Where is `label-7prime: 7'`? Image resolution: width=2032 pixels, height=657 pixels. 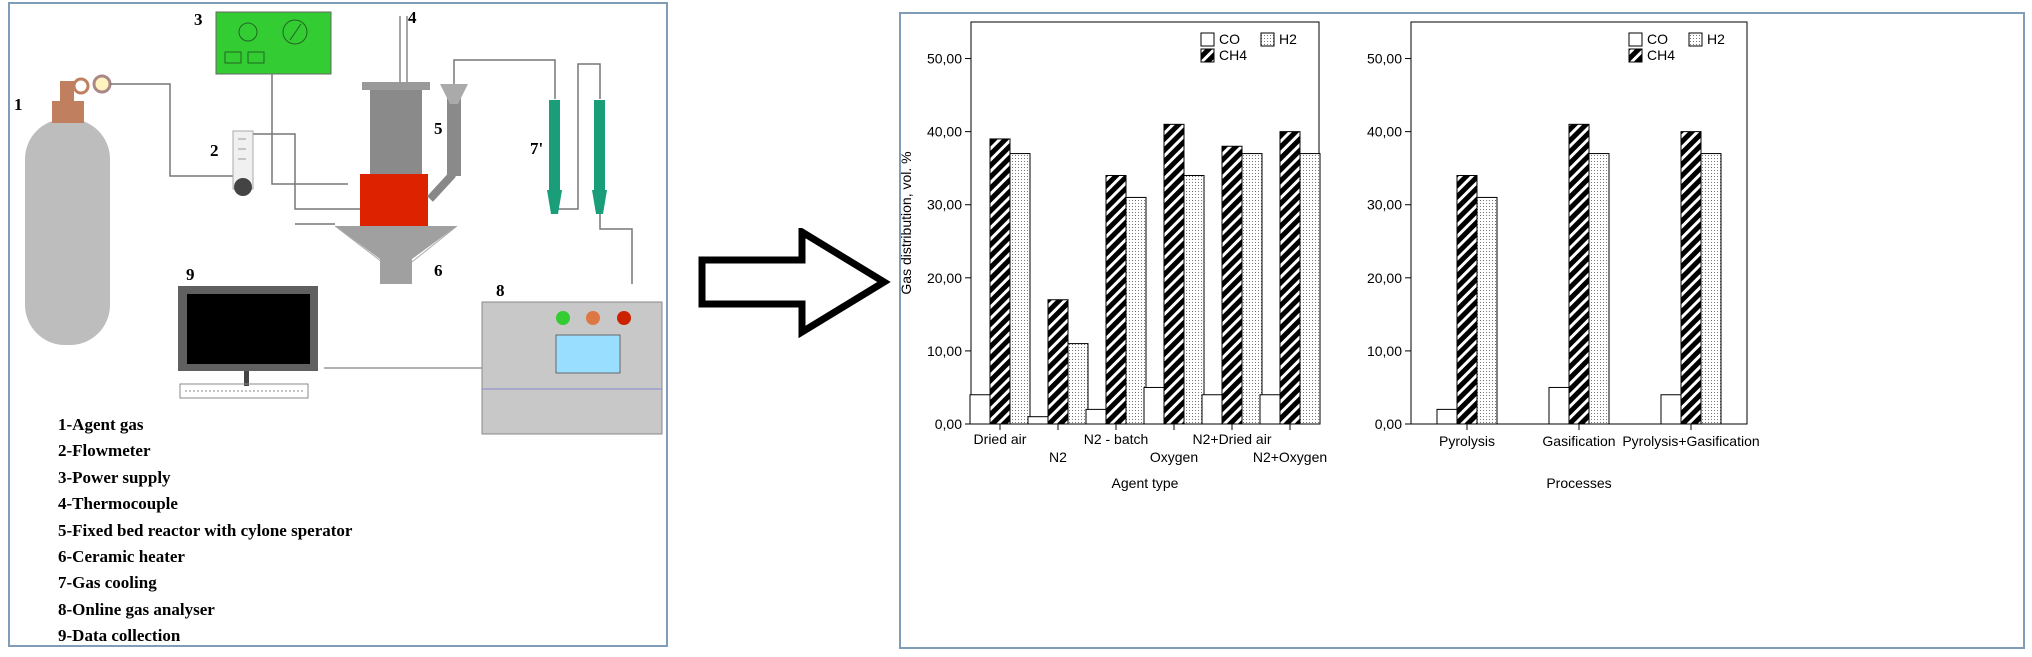 label-7prime: 7' is located at coordinates (536, 148).